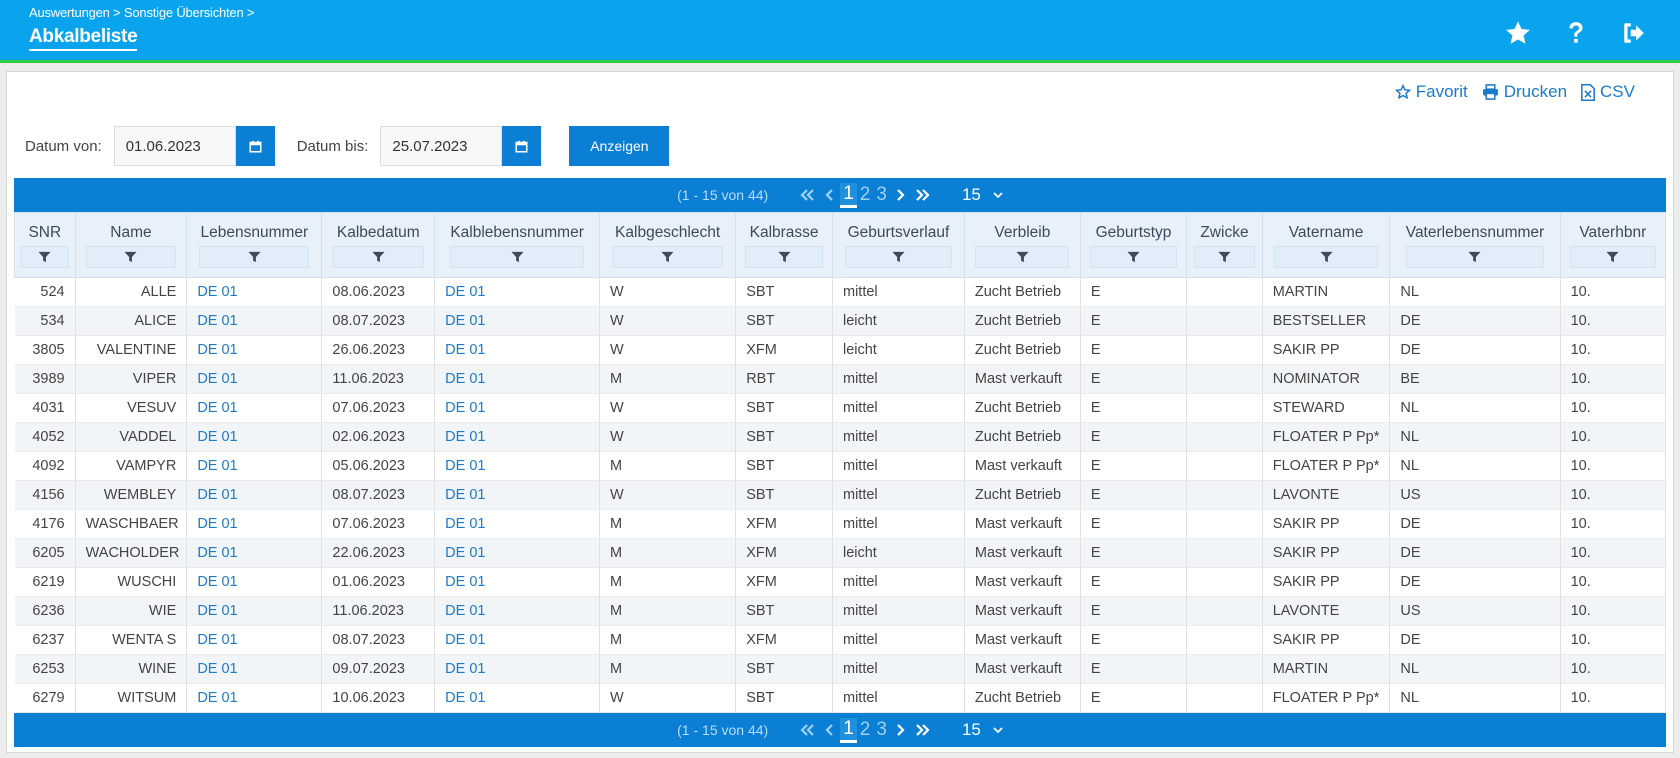  I want to click on column-header: Geburtstyp, so click(1133, 245).